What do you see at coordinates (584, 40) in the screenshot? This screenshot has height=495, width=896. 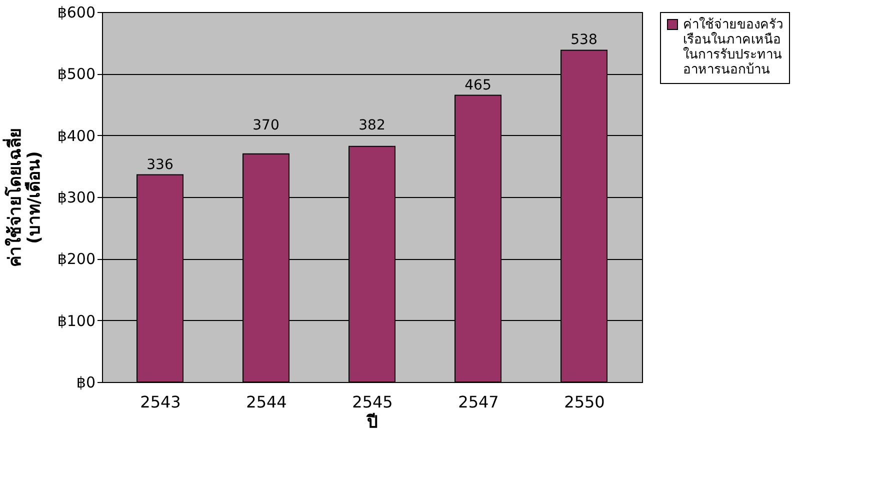 I see `data-label: 538` at bounding box center [584, 40].